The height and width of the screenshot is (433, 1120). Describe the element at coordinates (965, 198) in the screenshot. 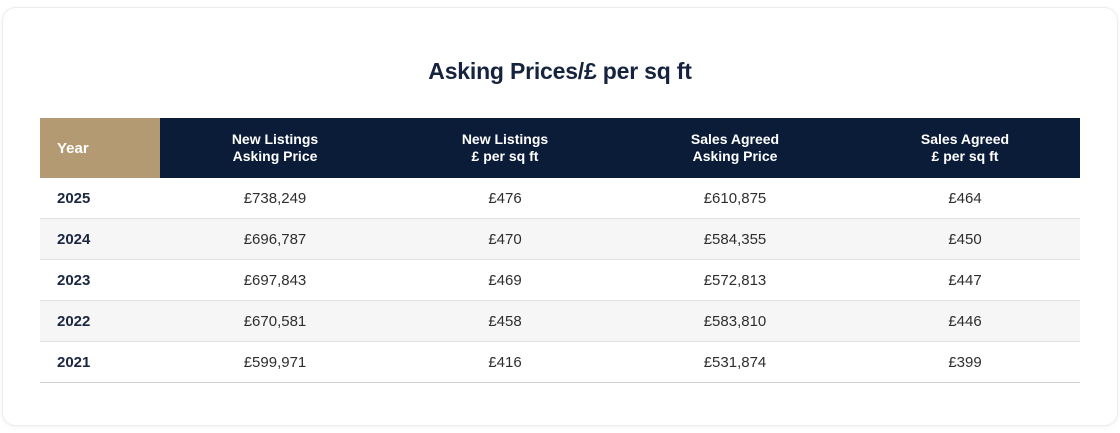

I see `value-cell: £464` at that location.